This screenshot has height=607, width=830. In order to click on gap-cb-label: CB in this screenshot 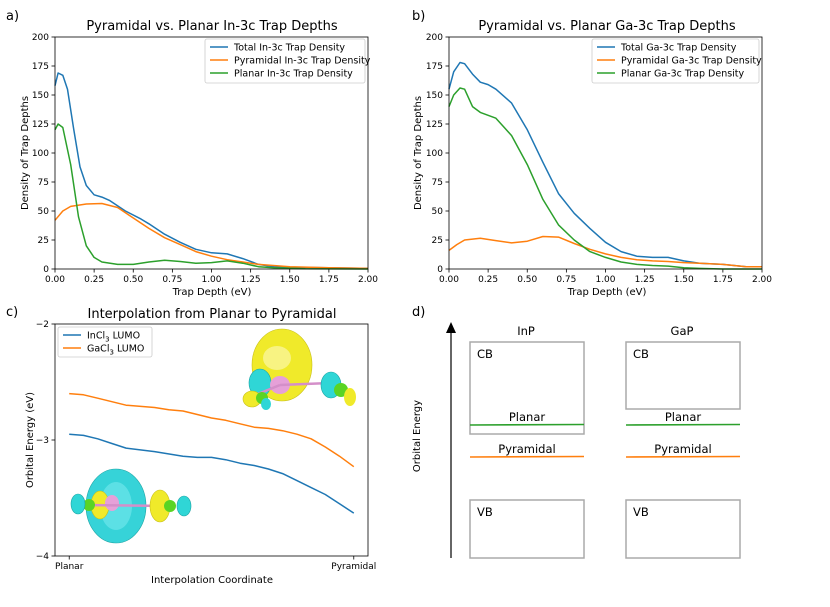, I will do `click(641, 354)`.